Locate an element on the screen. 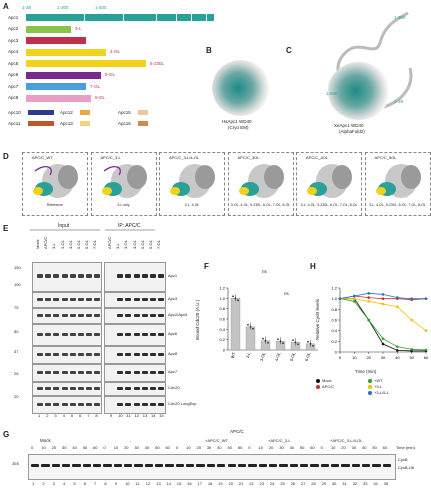 This screenshot has height=500, width=431. protein-name-apc10: Apc10 is located at coordinates (14, 112).